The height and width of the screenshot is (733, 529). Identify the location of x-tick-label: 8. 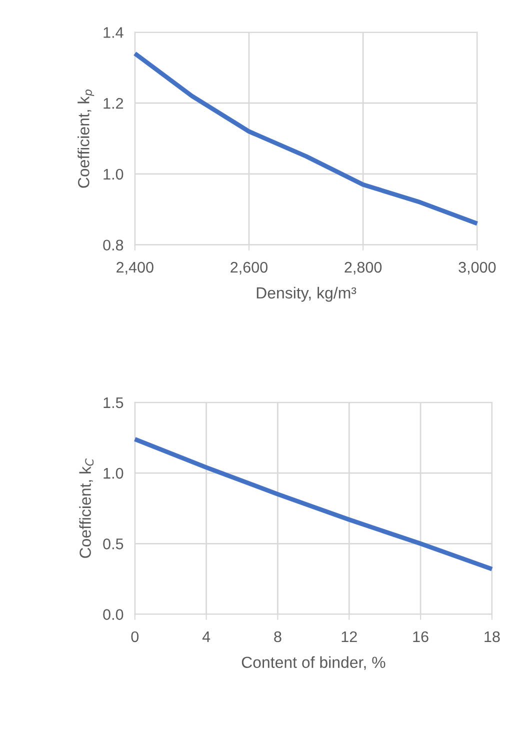
(278, 636).